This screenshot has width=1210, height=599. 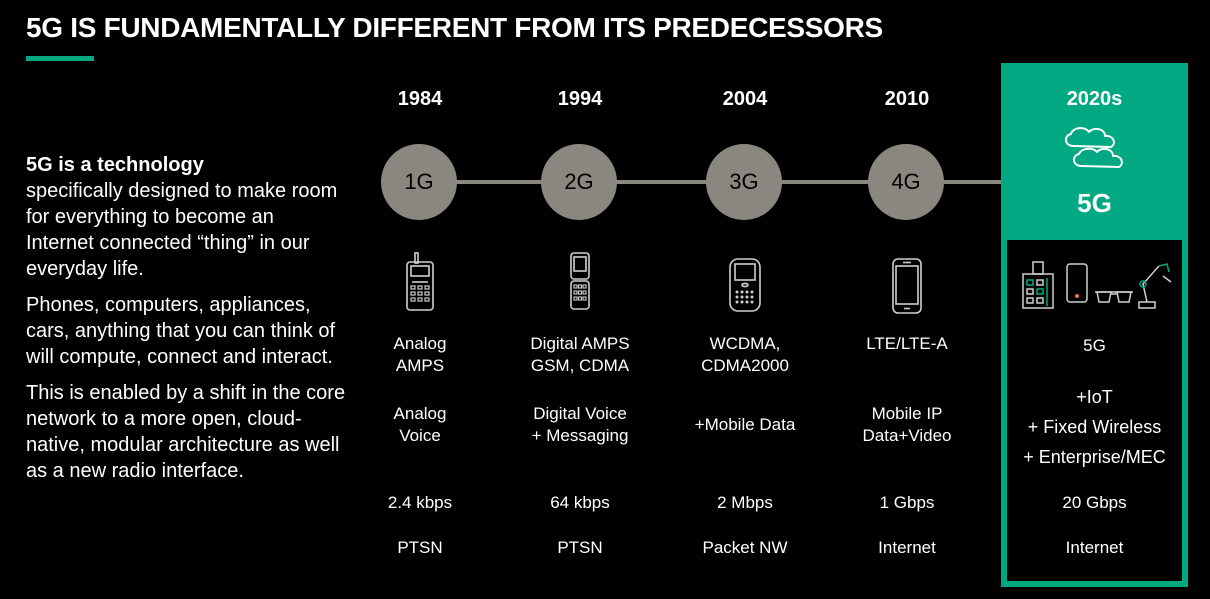 I want to click on speed-label: 2 Mbps, so click(x=745, y=502).